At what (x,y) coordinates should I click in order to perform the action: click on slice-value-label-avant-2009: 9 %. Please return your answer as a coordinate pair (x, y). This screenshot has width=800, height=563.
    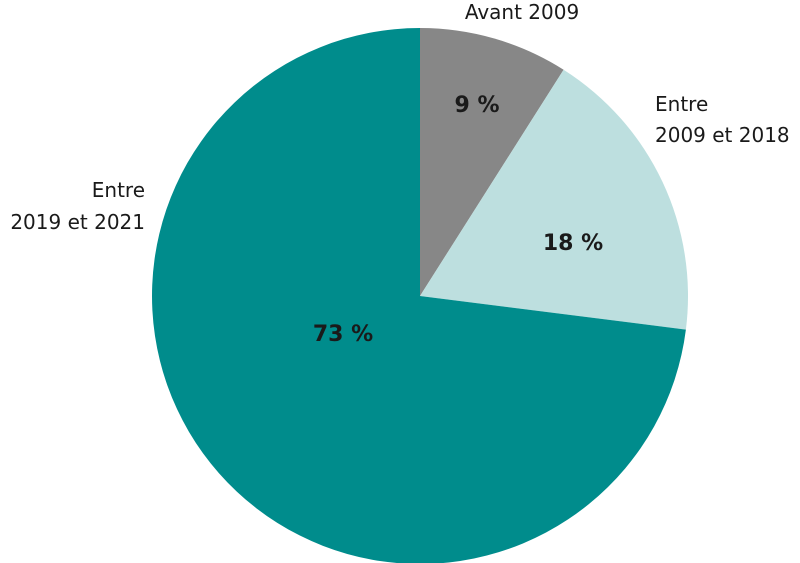
    Looking at the image, I should click on (476, 105).